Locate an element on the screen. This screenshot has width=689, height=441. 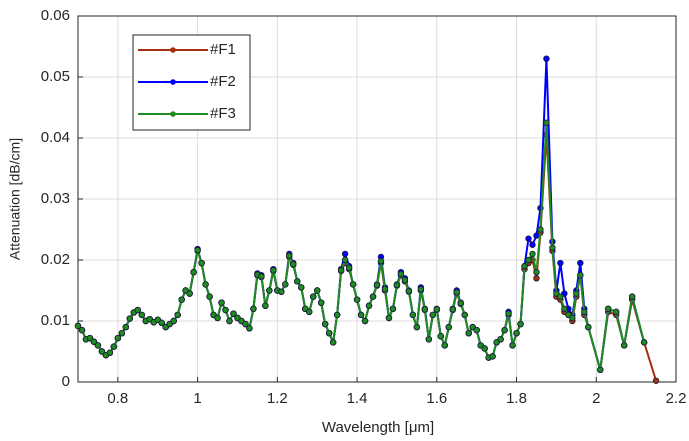
x-tick-label: 2.2 is located at coordinates (676, 398).